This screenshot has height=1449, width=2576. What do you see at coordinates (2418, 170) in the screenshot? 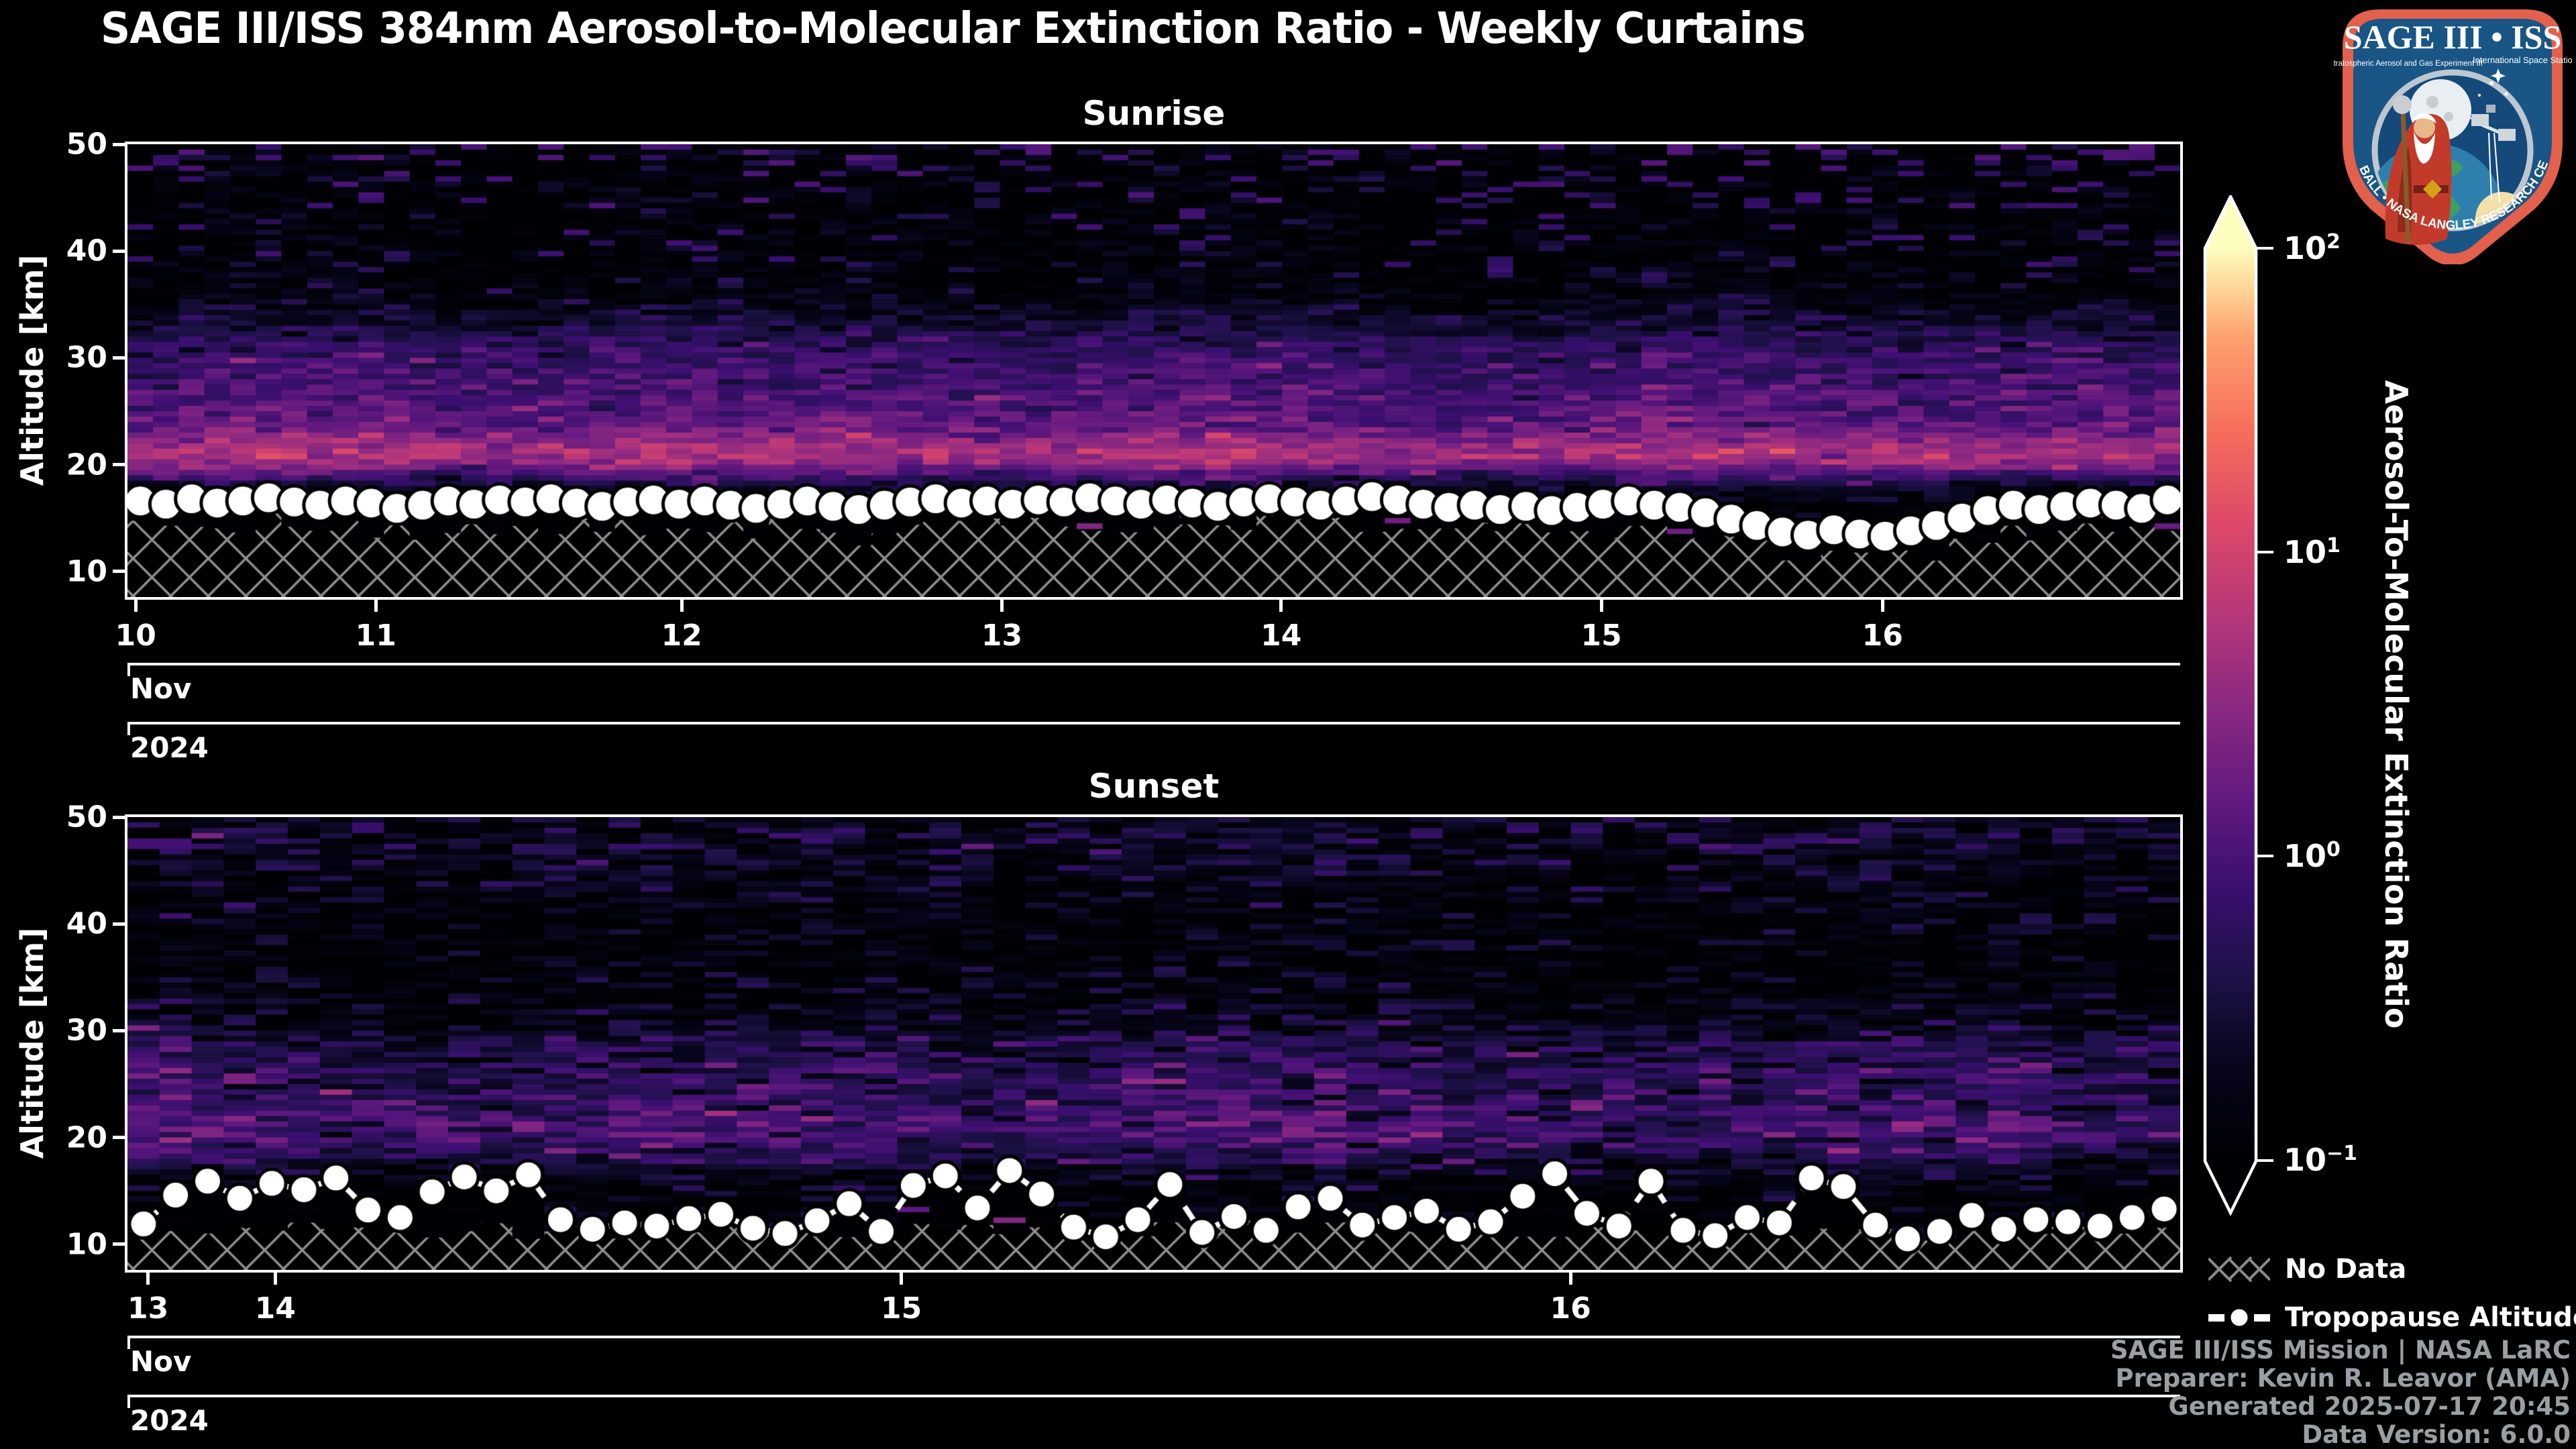
I see `logo-sage-figure` at bounding box center [2418, 170].